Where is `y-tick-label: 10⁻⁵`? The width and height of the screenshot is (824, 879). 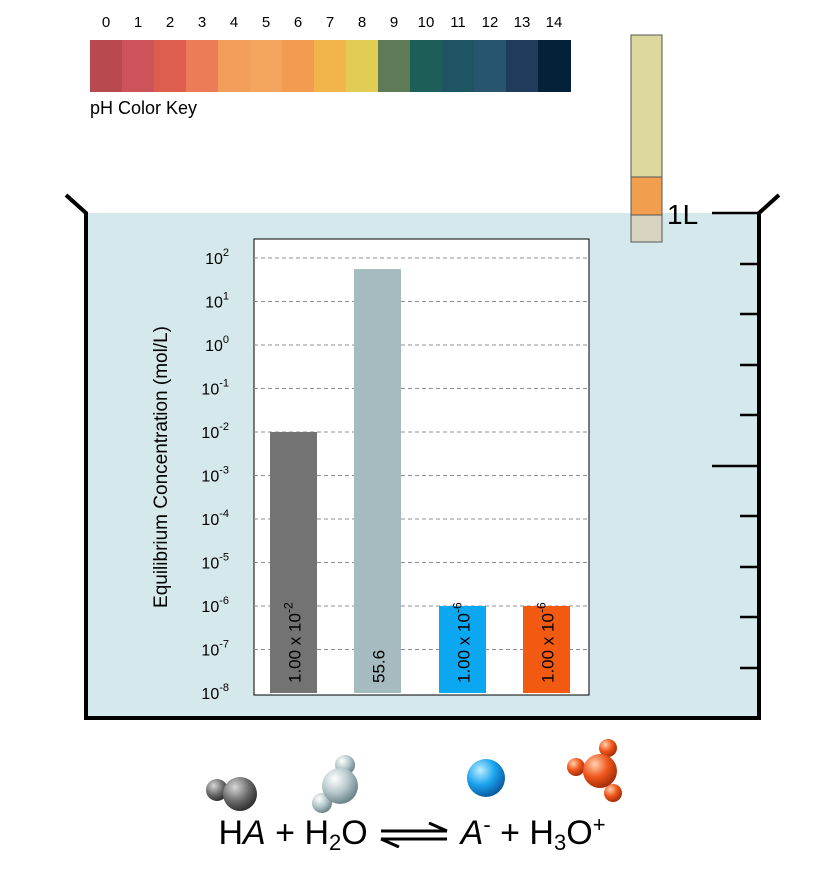
y-tick-label: 10⁻⁵ is located at coordinates (215, 562).